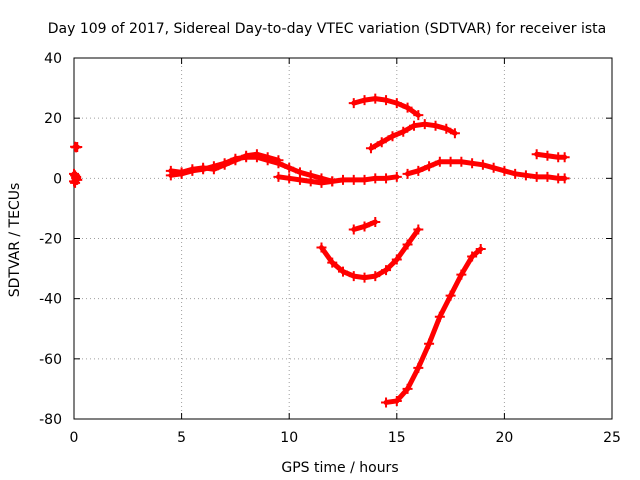 The width and height of the screenshot is (640, 480). What do you see at coordinates (612, 438) in the screenshot?
I see `x-tick-label: 25` at bounding box center [612, 438].